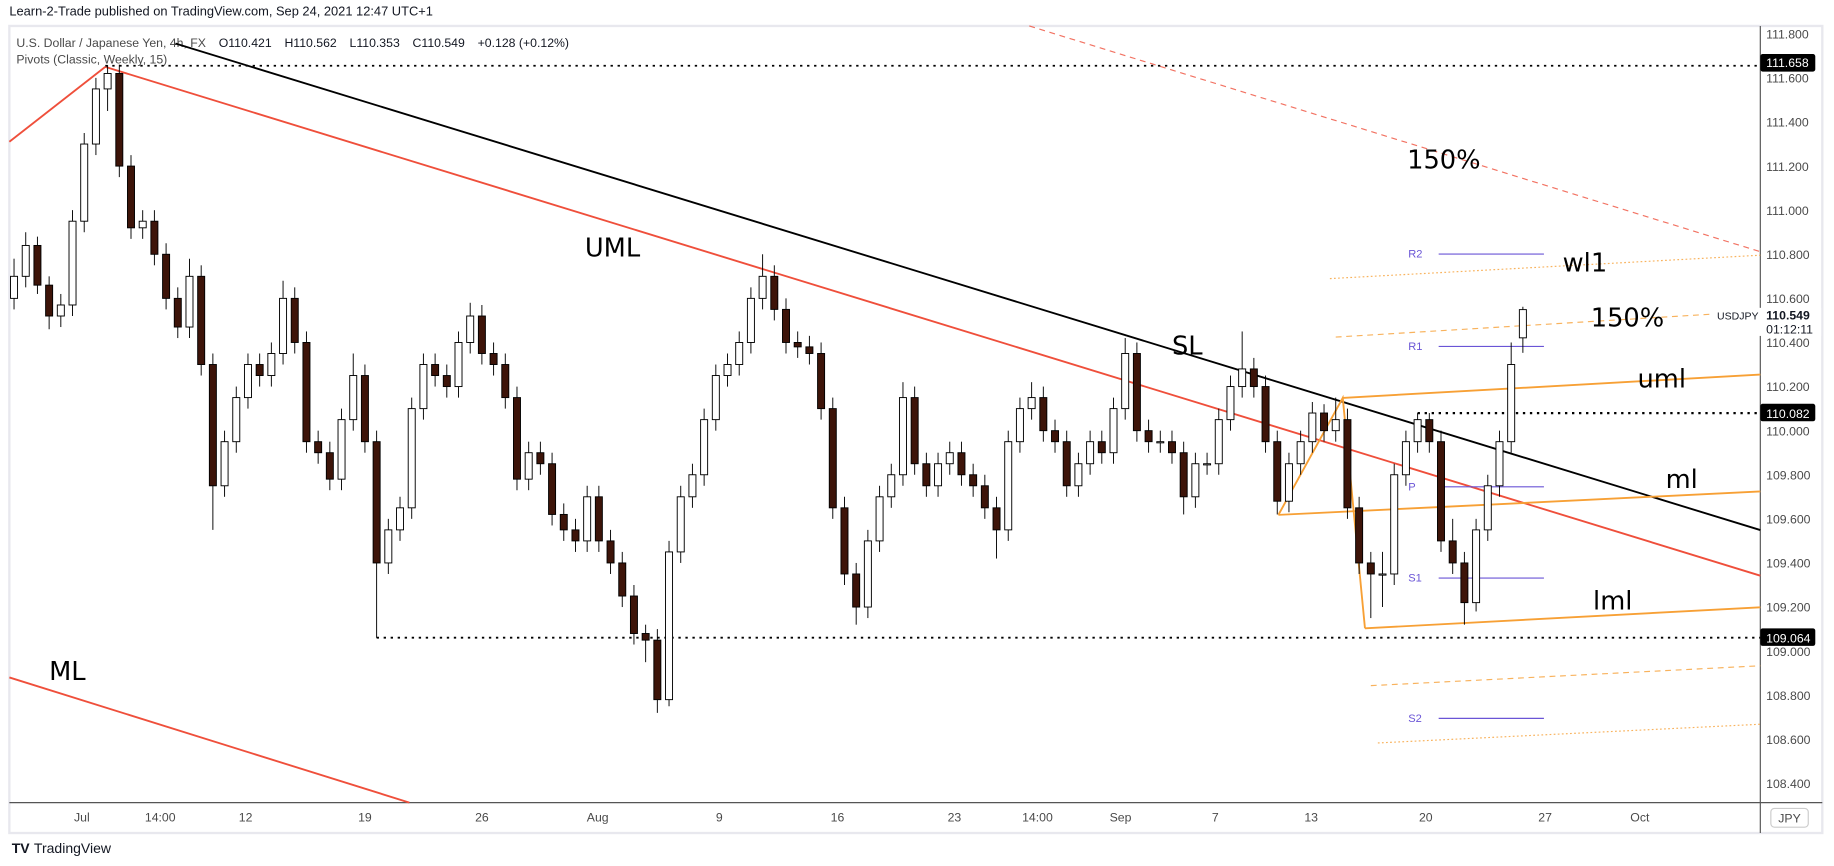 The height and width of the screenshot is (866, 1834). What do you see at coordinates (1545, 267) in the screenshot?
I see `wl1-dotted-line` at bounding box center [1545, 267].